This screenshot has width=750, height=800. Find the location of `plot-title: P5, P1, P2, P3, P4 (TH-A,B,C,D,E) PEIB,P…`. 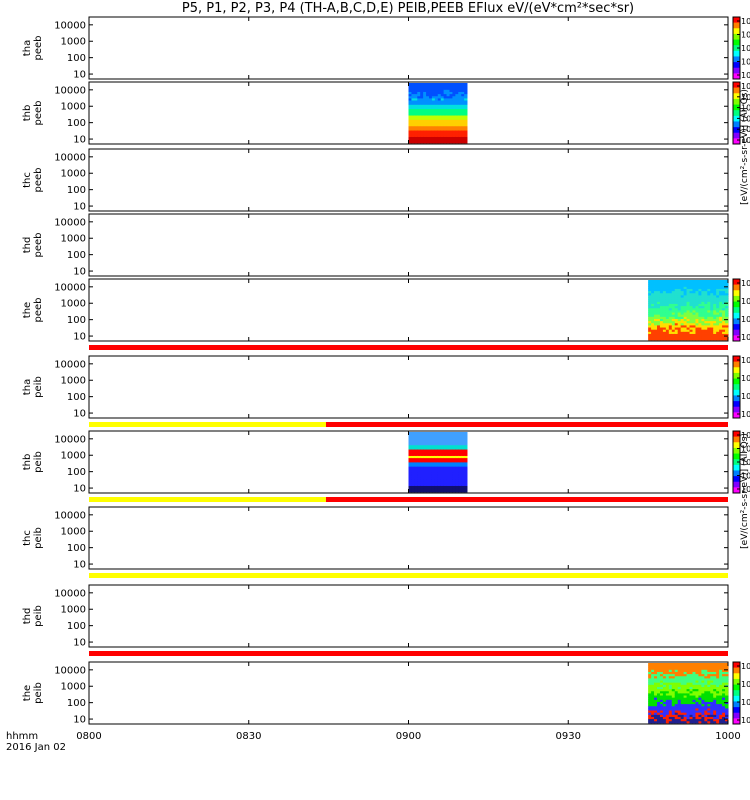

plot-title: P5, P1, P2, P3, P4 (TH-A,B,C,D,E) PEIB,P… is located at coordinates (408, 8).